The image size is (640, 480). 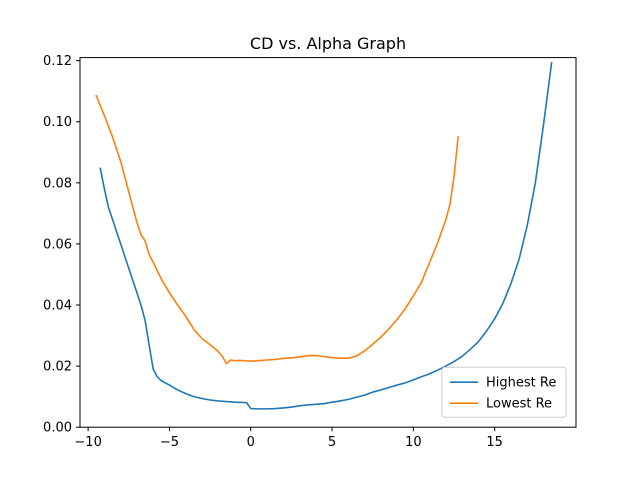 What do you see at coordinates (494, 442) in the screenshot?
I see `x-tick-label: 15` at bounding box center [494, 442].